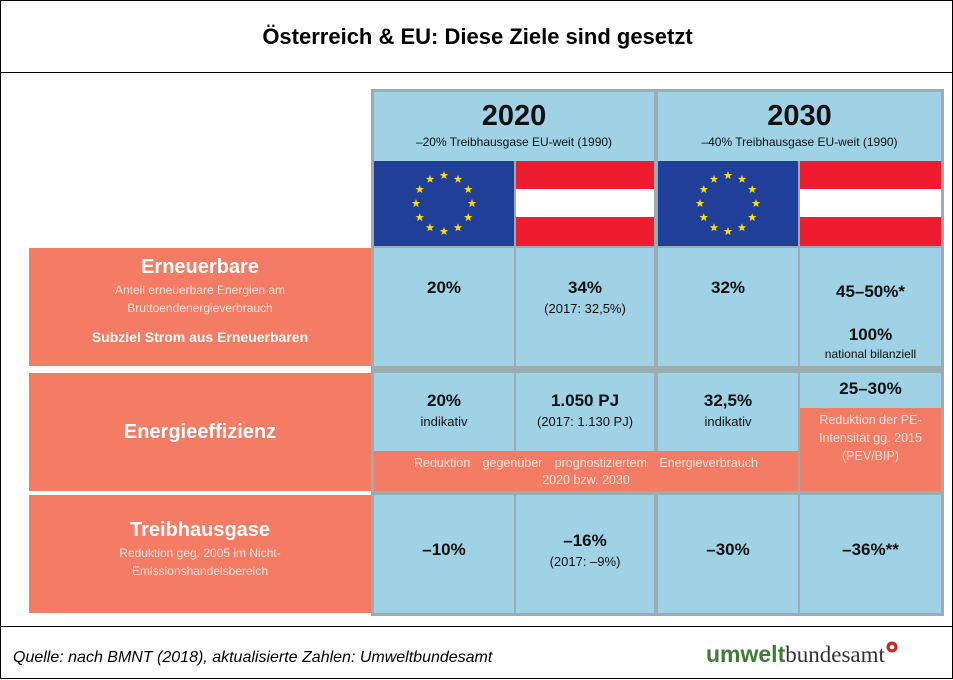  I want to click on row-label: Energieeffizienz, so click(200, 432).